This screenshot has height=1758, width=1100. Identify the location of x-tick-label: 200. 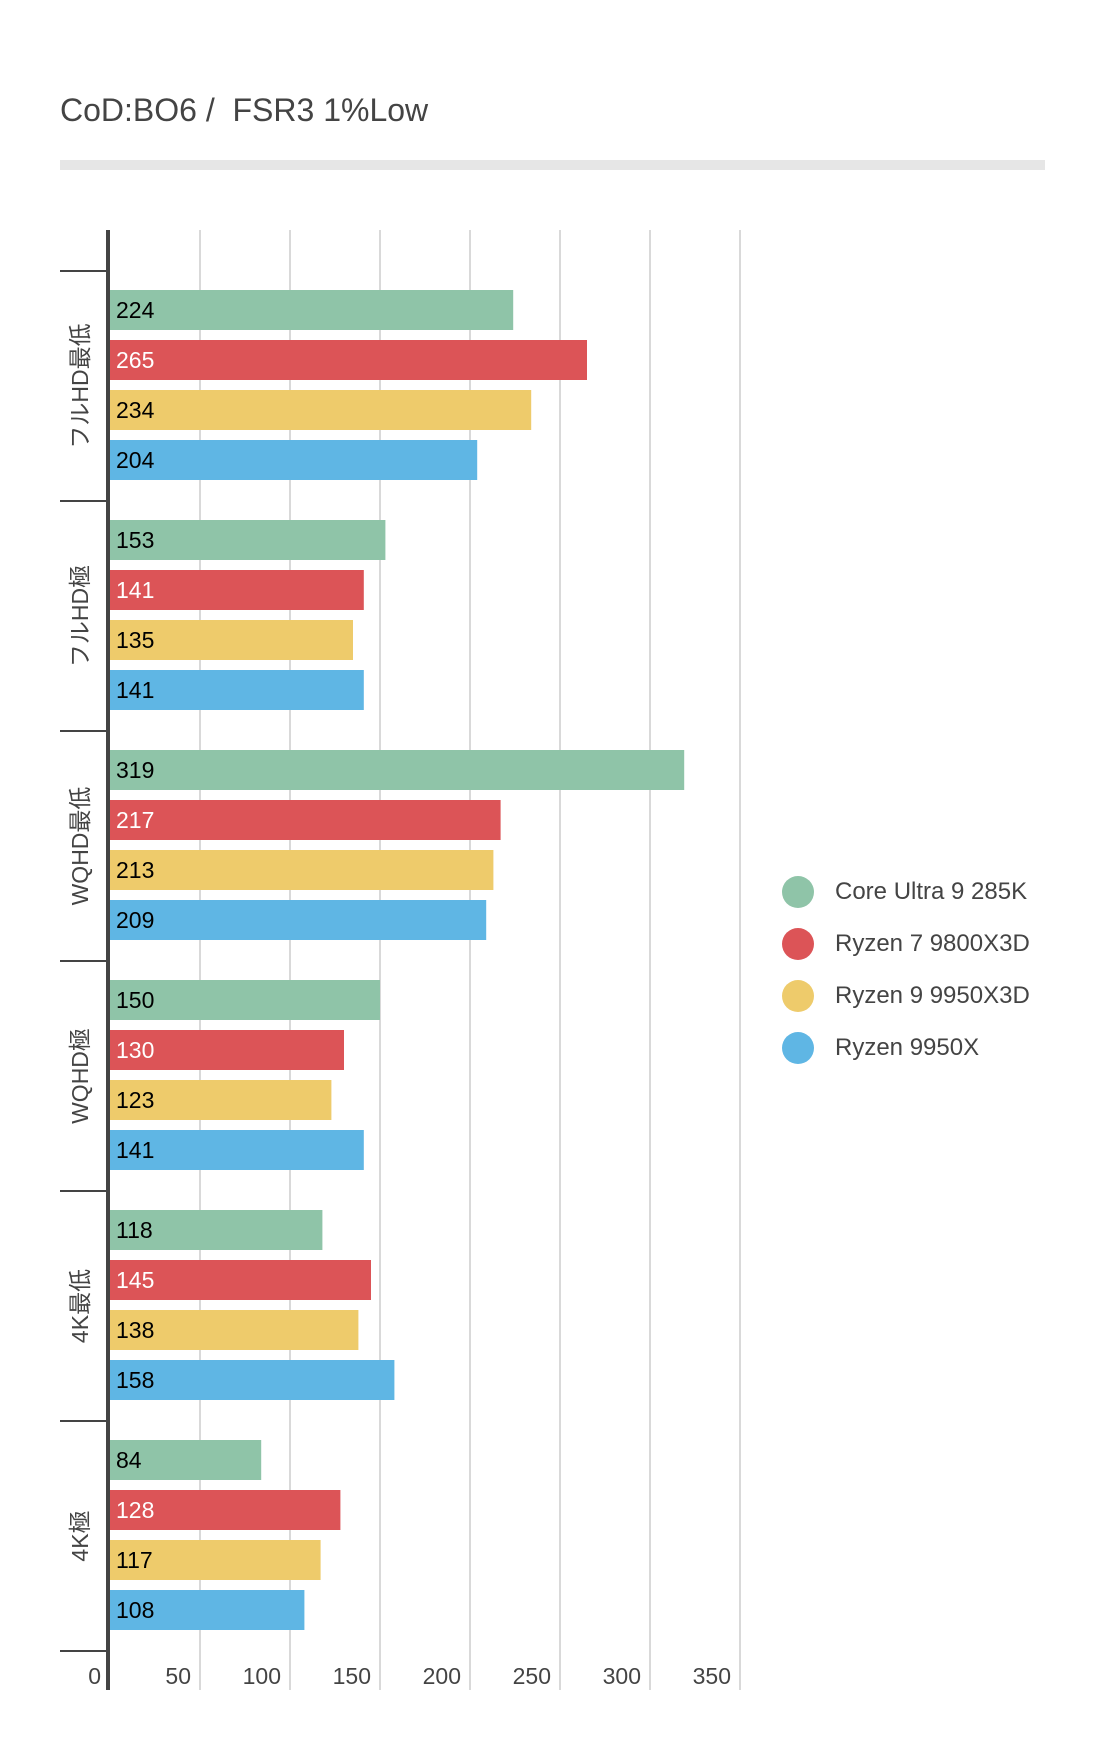
(442, 1676).